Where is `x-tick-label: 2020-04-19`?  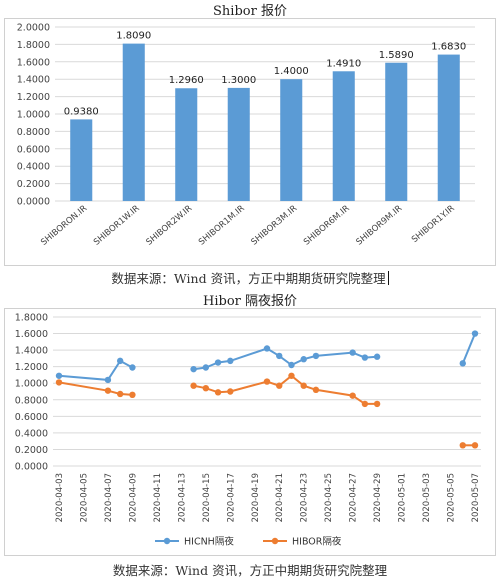
x-tick-label: 2020-04-19 is located at coordinates (256, 497).